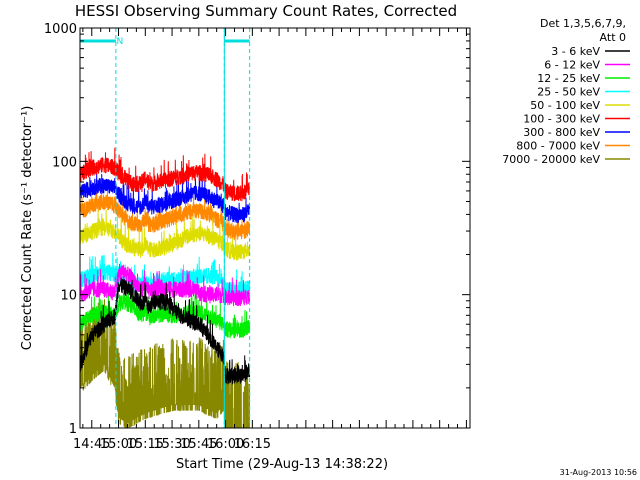 This screenshot has height=480, width=640. Describe the element at coordinates (572, 65) in the screenshot. I see `legend-label-1: 6 - 12 keV` at that location.